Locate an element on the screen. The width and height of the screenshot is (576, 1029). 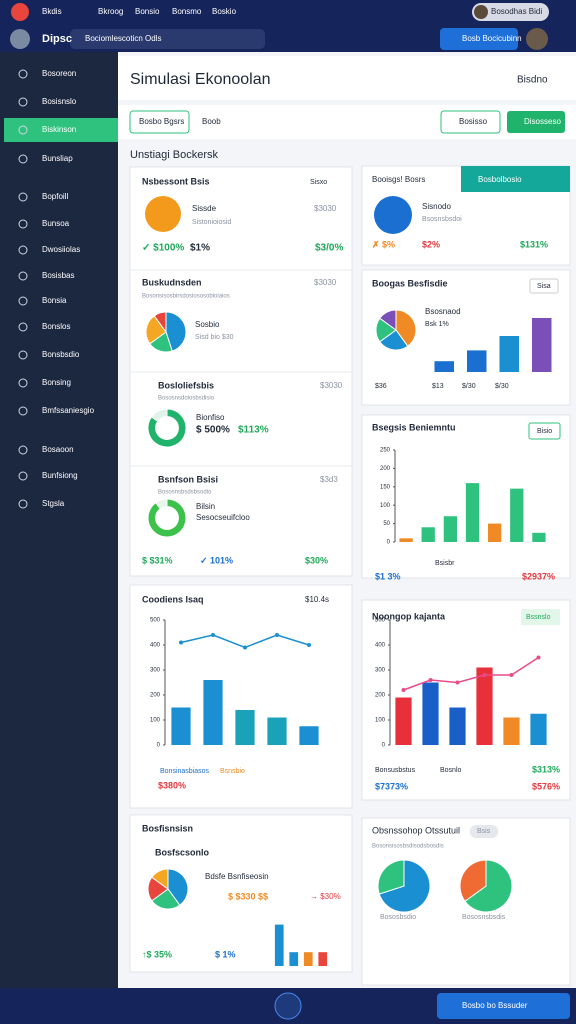
label: Boogas Besfisdie is located at coordinates (410, 283).